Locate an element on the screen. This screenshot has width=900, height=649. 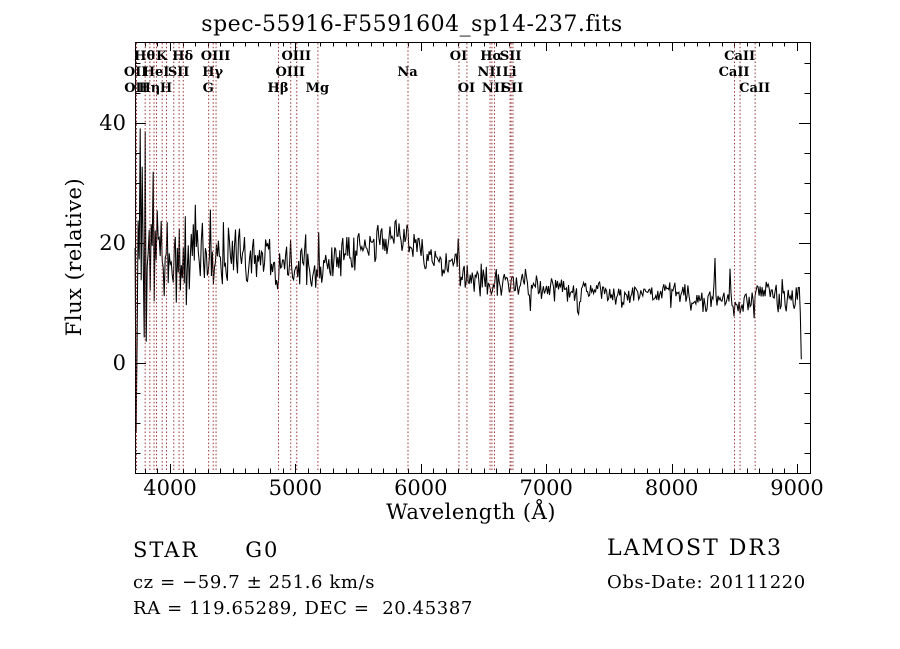
object-subclass: G0 is located at coordinates (262, 550).